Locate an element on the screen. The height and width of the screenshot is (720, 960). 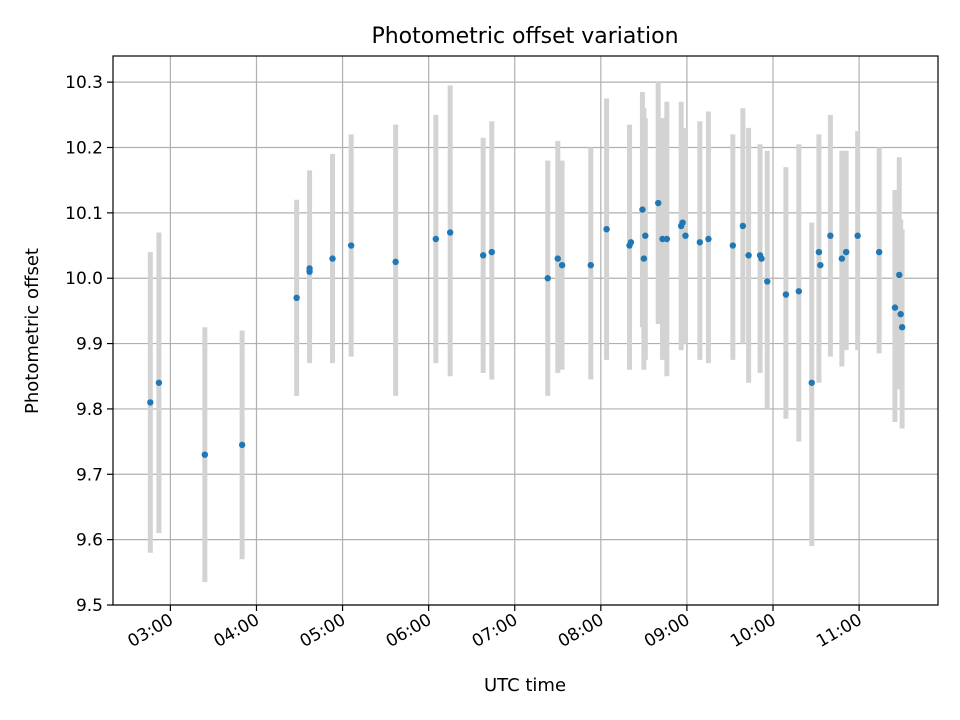
y-tick-label: 9.8 is located at coordinates (89, 410).